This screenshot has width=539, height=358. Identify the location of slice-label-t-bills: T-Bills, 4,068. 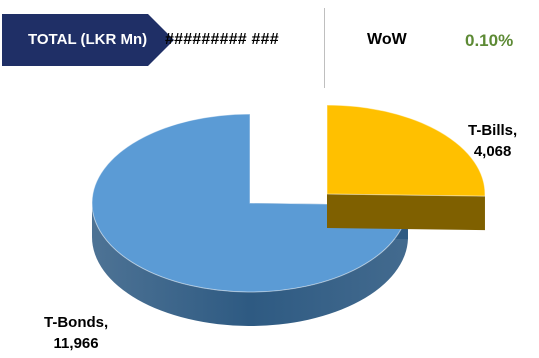
(492, 141).